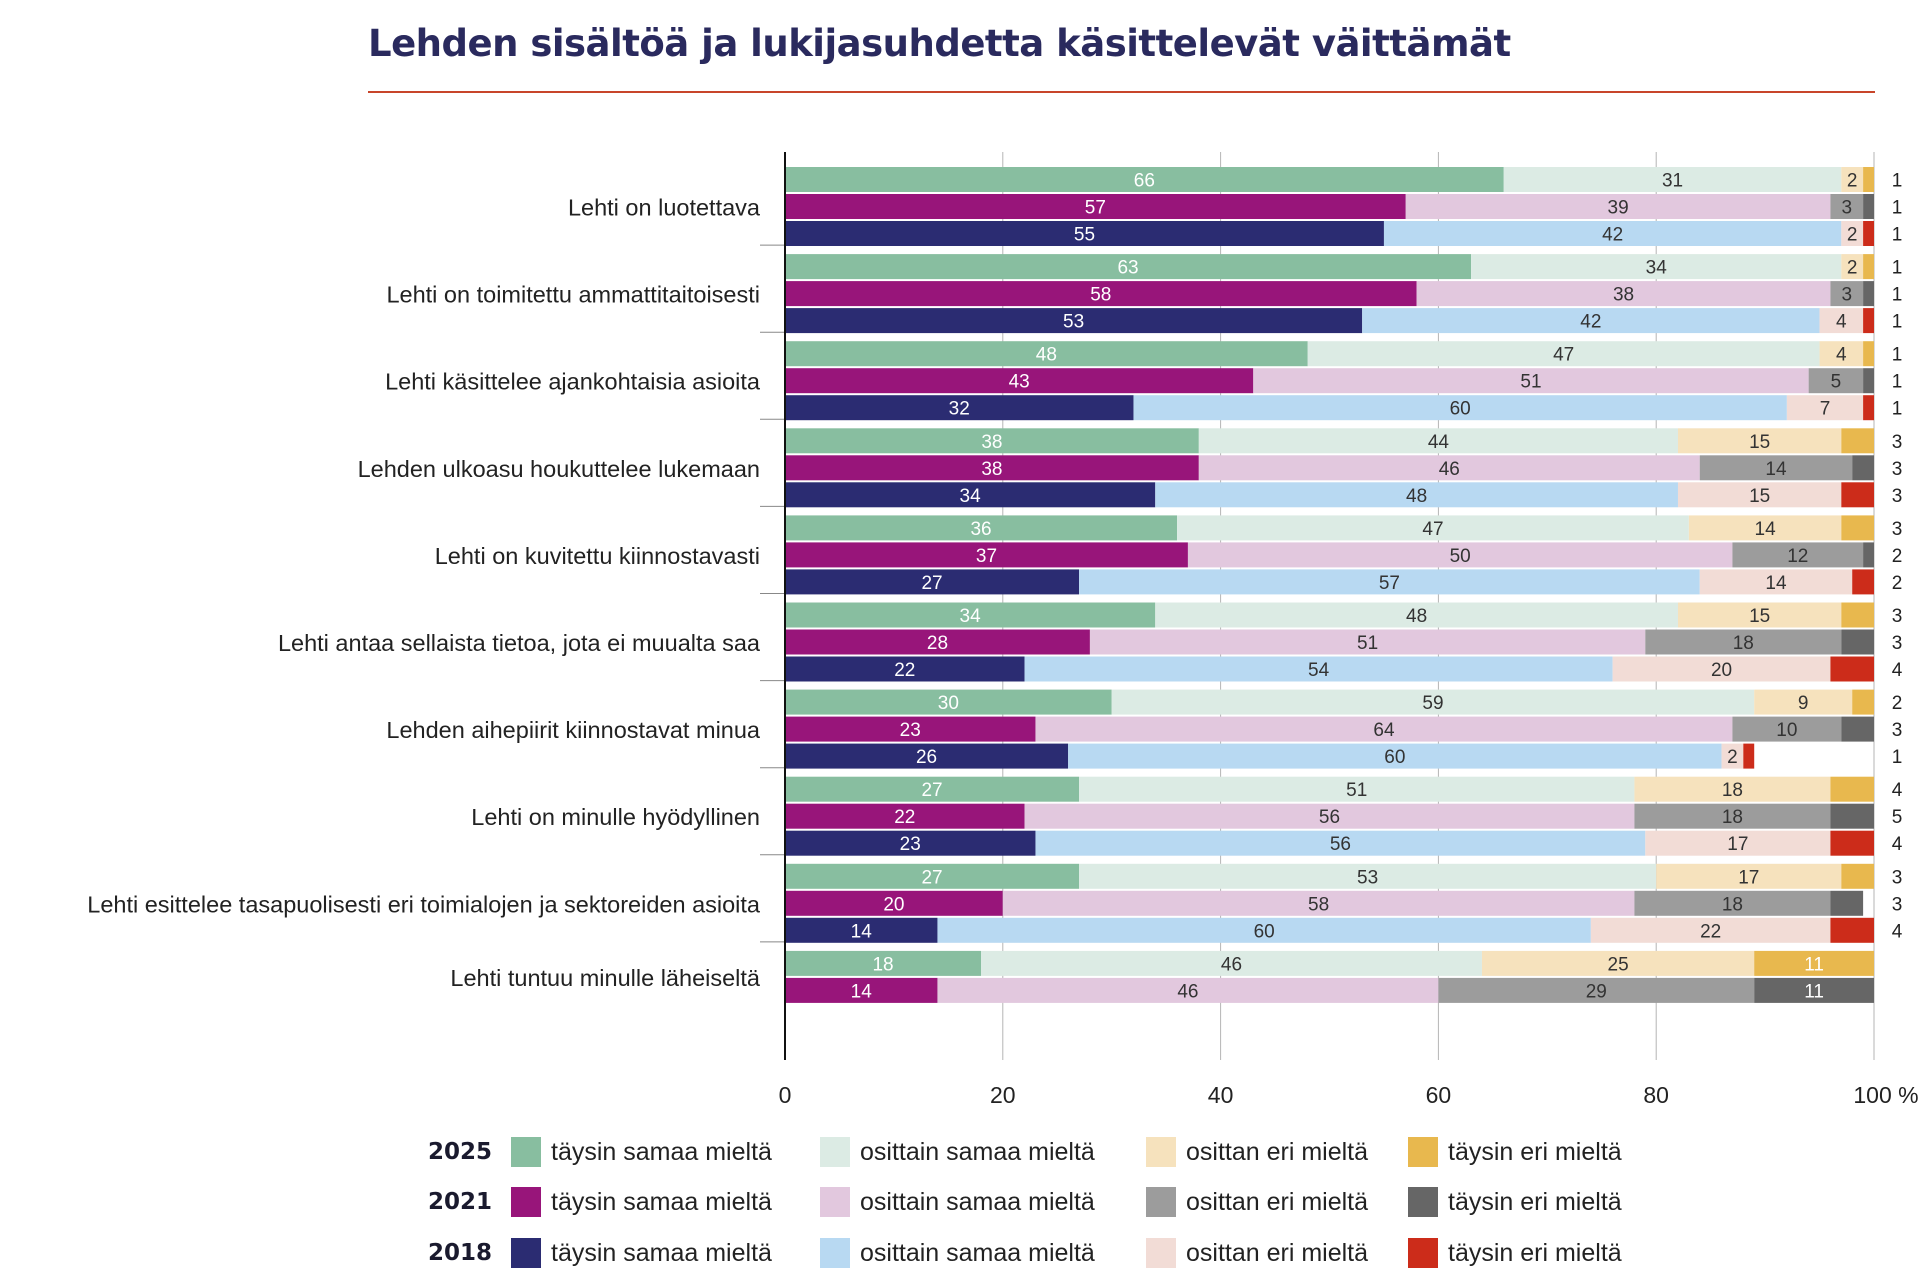  I want to click on data-label: 47, so click(1432, 529).